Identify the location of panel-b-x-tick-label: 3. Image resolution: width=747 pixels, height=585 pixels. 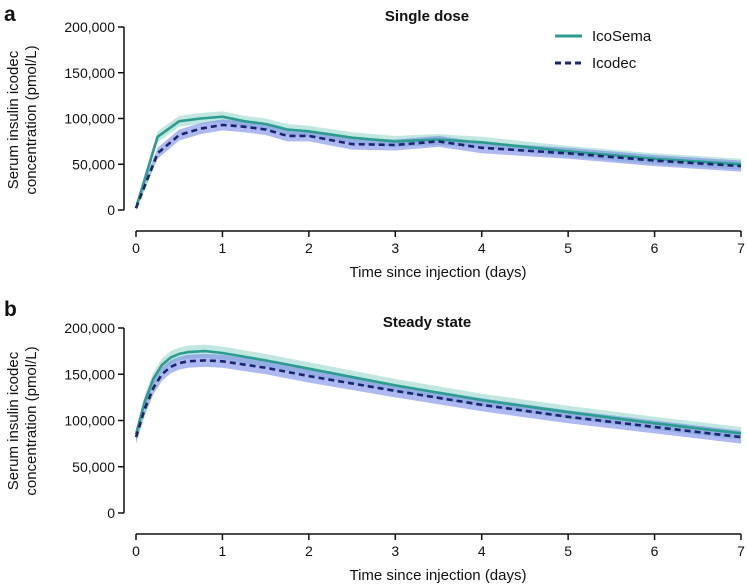
(395, 551).